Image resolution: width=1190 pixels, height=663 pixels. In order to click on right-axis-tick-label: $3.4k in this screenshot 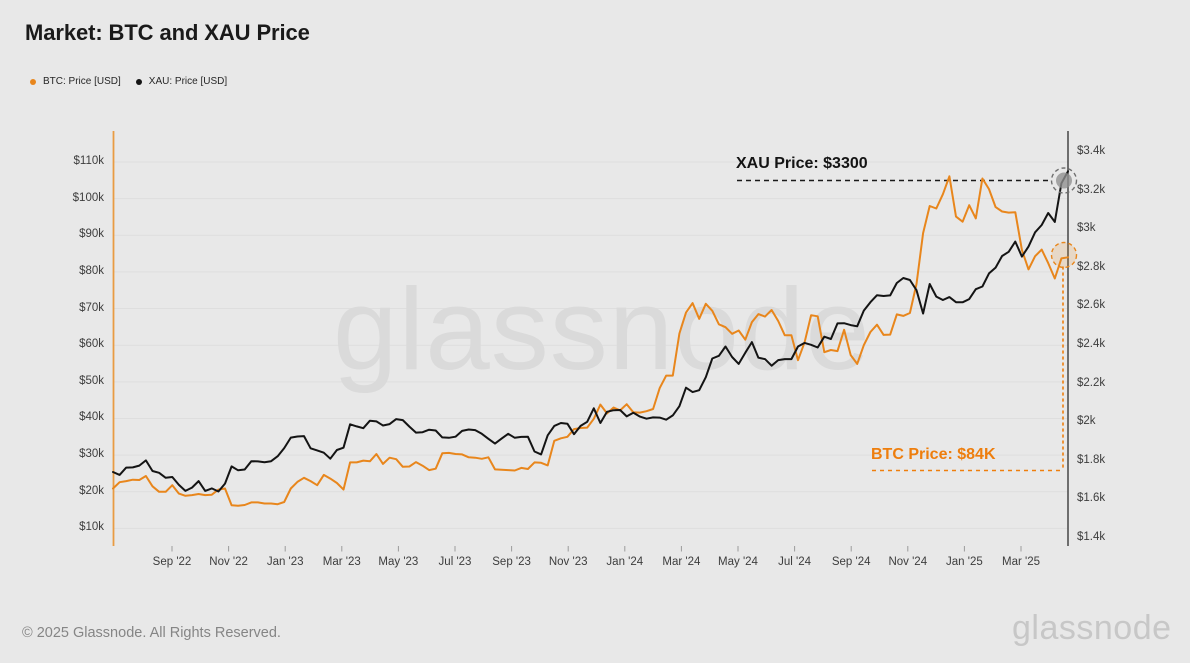, I will do `click(1091, 151)`.